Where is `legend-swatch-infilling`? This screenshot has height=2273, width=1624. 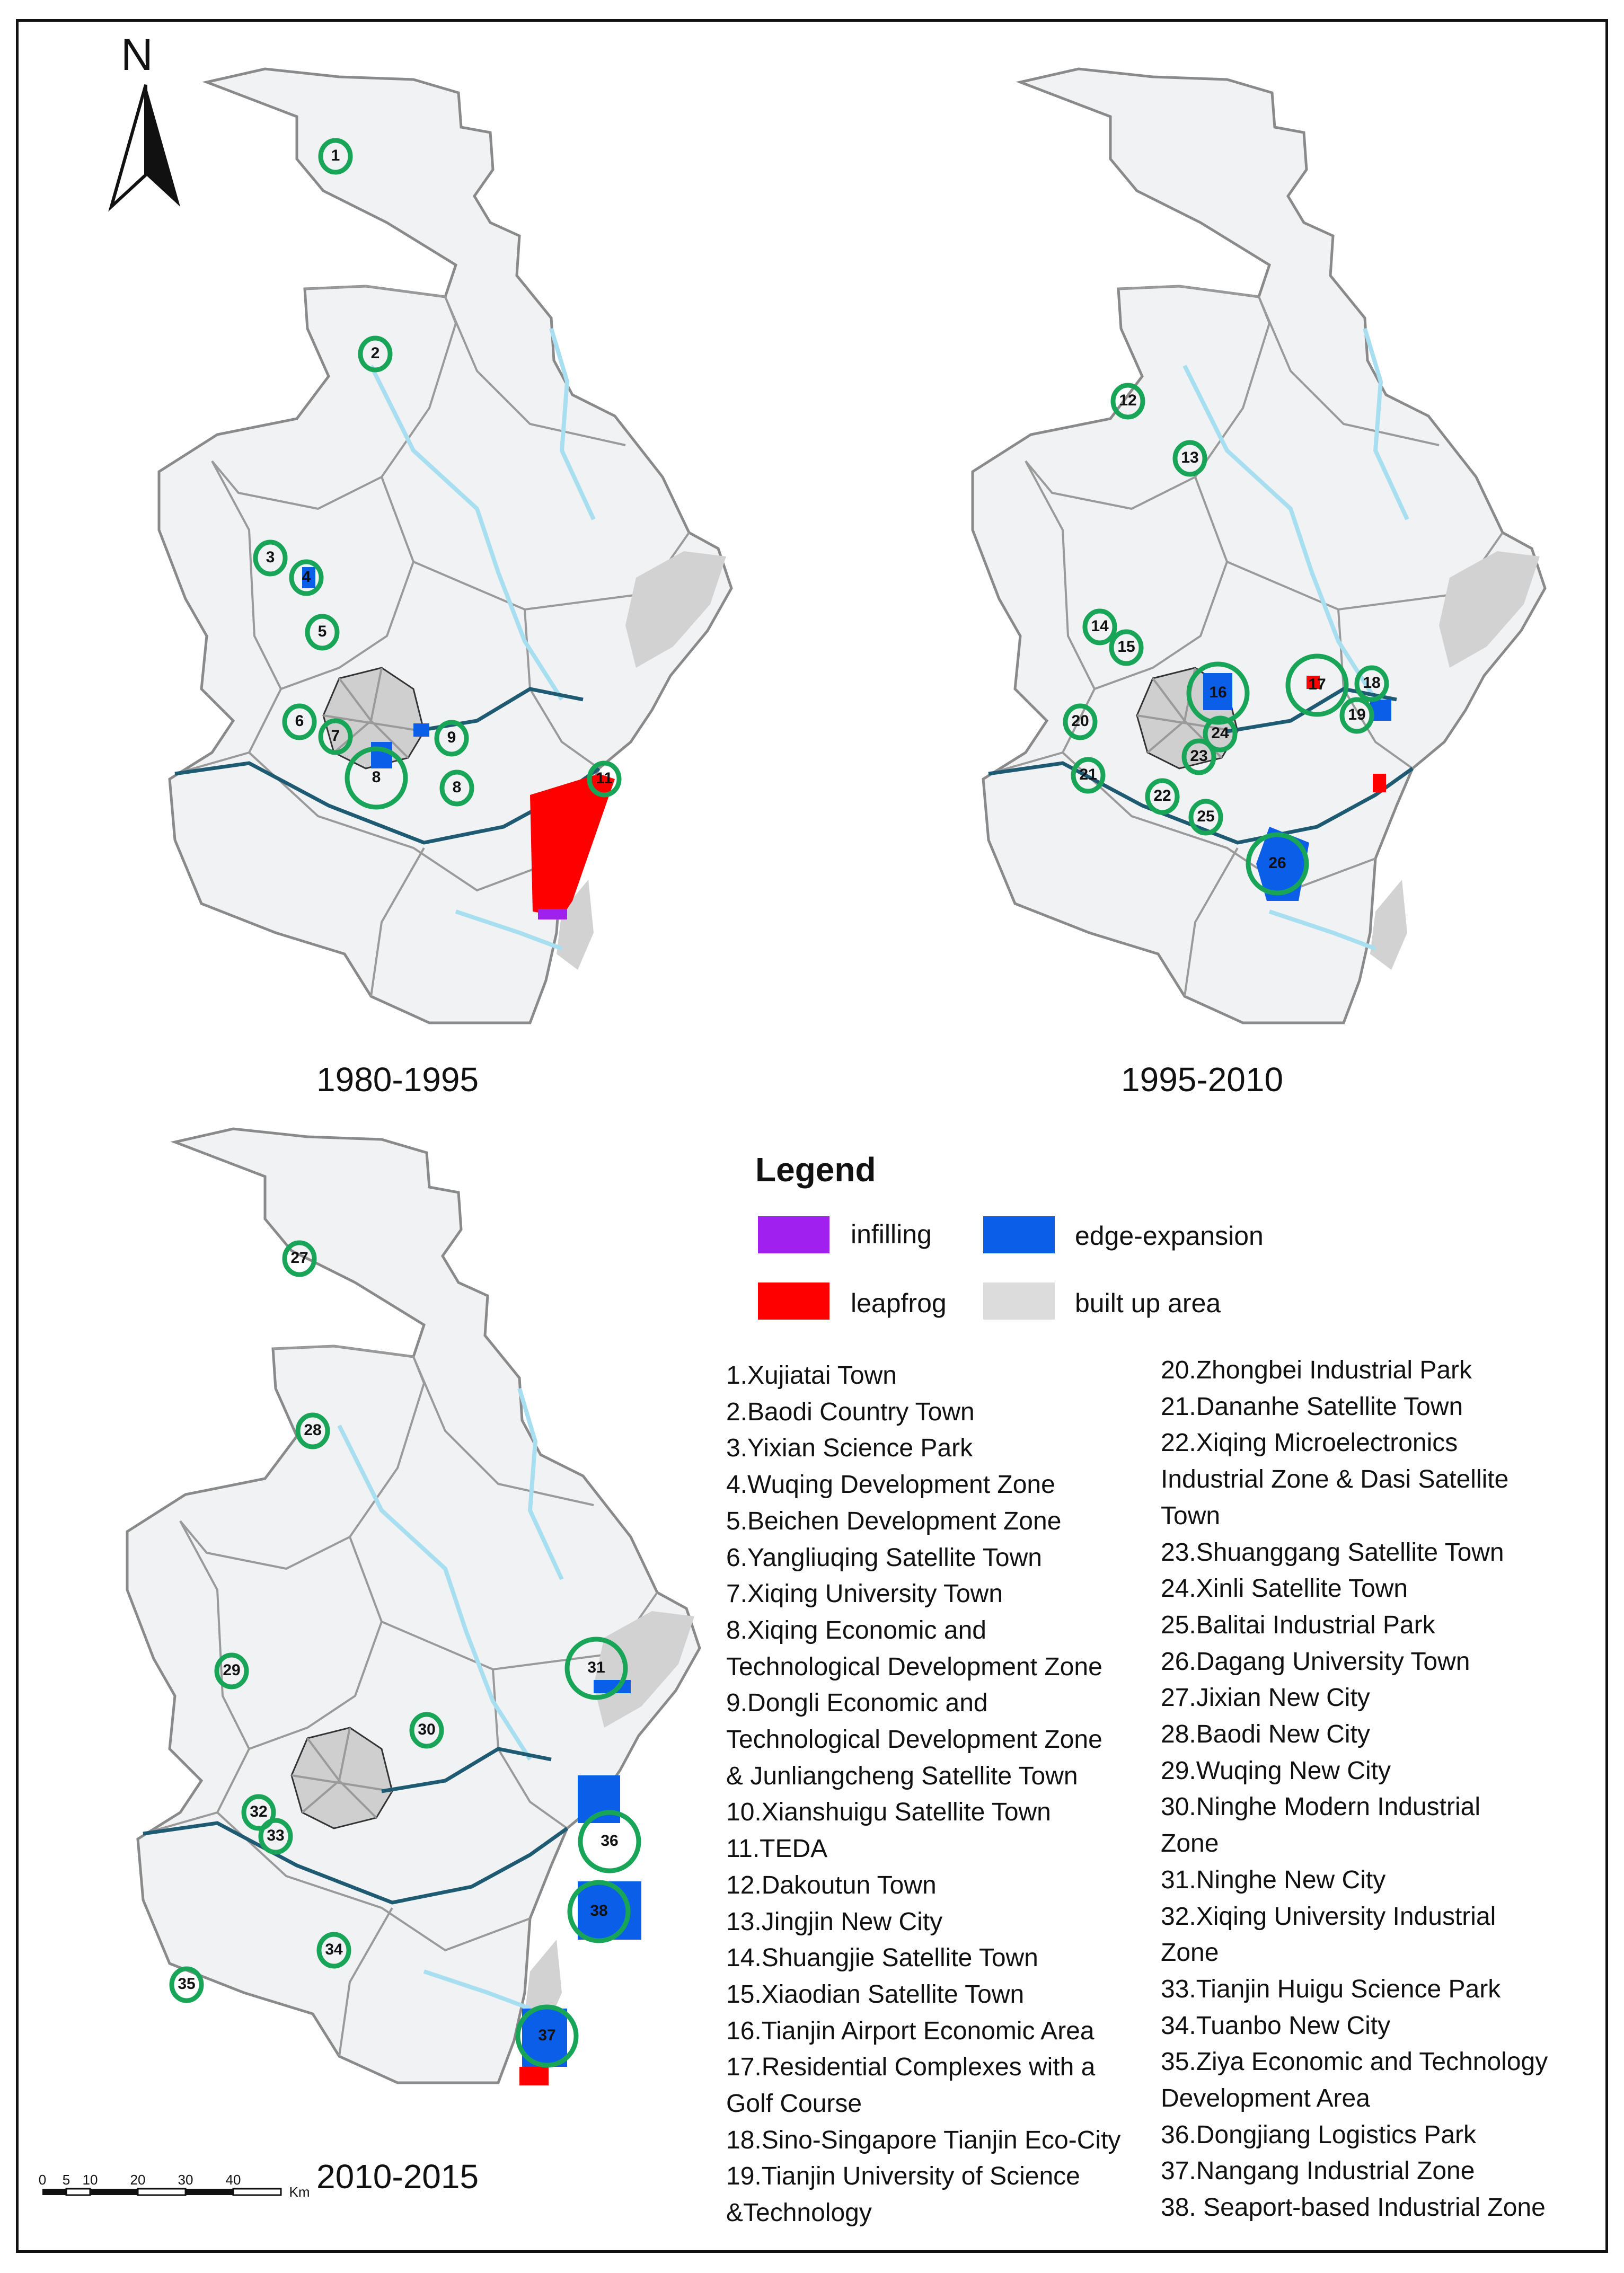
legend-swatch-infilling is located at coordinates (793, 1234).